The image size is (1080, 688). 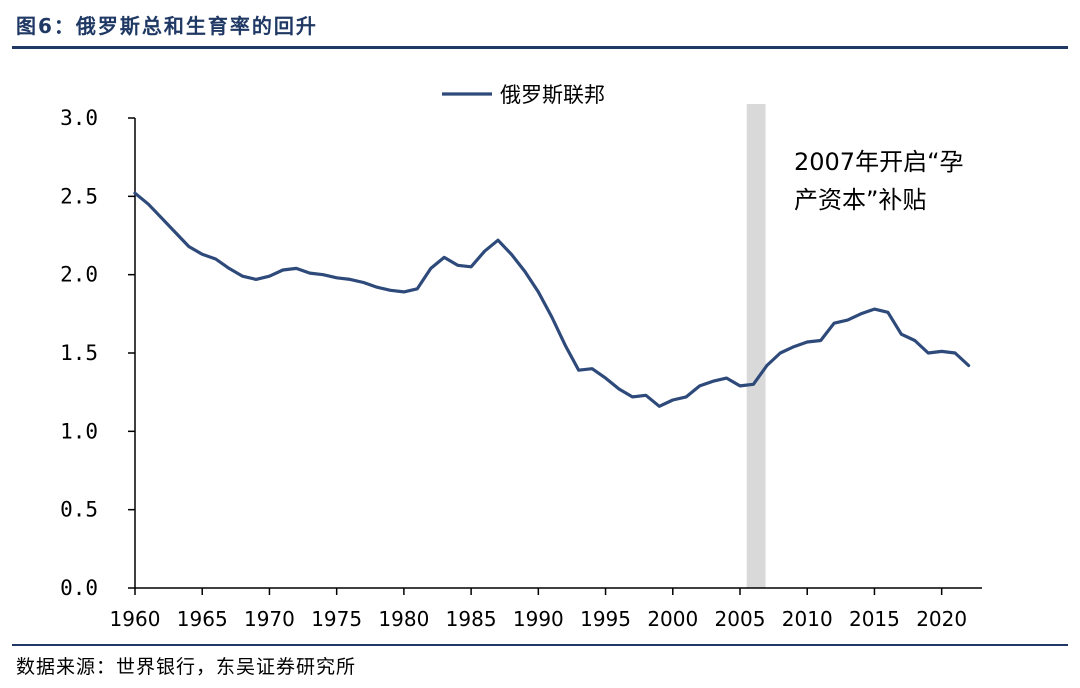 What do you see at coordinates (167, 26) in the screenshot?
I see `figure-title: 图6：俄罗斯总和生育率的回升` at bounding box center [167, 26].